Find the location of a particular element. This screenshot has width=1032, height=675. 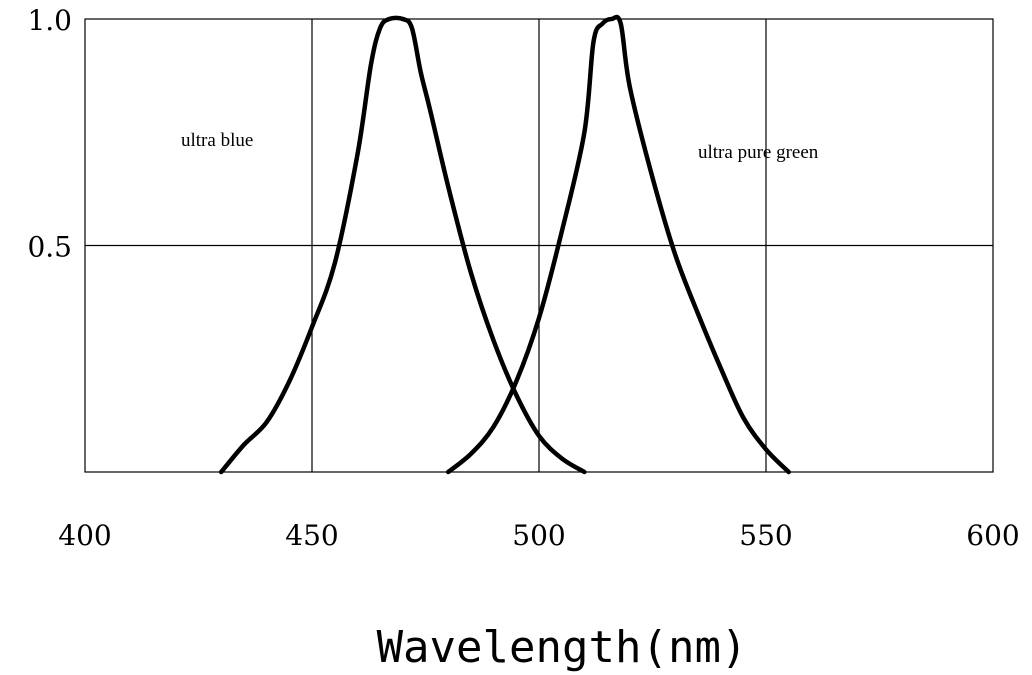

x-tick-label-1: 450 is located at coordinates (311, 535).